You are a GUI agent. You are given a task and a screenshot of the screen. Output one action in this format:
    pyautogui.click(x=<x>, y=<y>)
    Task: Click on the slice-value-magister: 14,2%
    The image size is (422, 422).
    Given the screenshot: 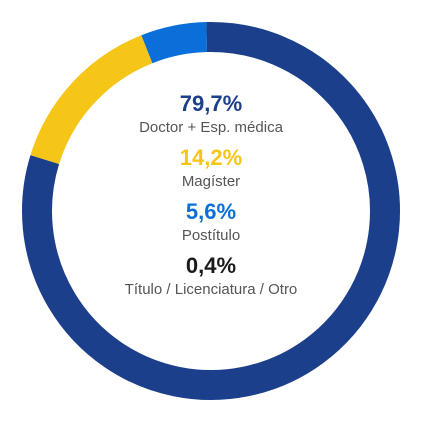 What is the action you would take?
    pyautogui.click(x=211, y=157)
    